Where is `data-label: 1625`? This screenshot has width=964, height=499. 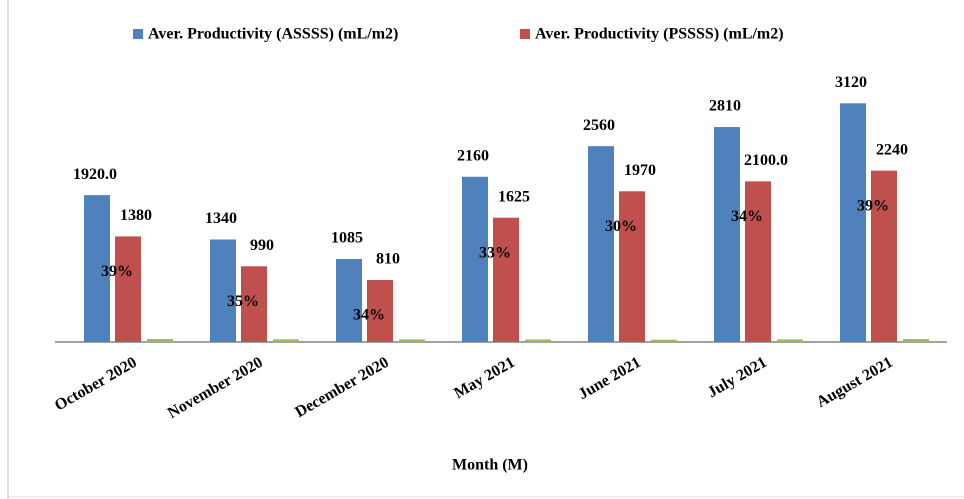
data-label: 1625 is located at coordinates (514, 196).